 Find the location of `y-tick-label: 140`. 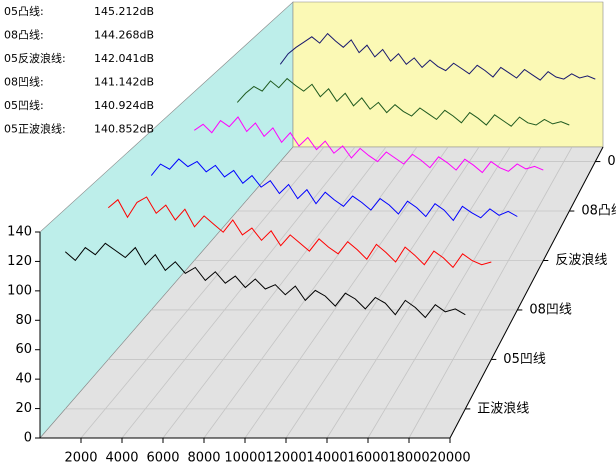

y-tick-label: 140 is located at coordinates (19, 232).